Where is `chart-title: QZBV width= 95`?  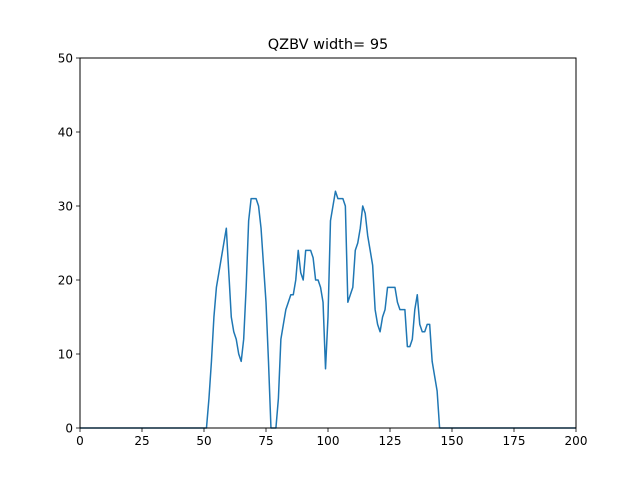
chart-title: QZBV width= 95 is located at coordinates (328, 45).